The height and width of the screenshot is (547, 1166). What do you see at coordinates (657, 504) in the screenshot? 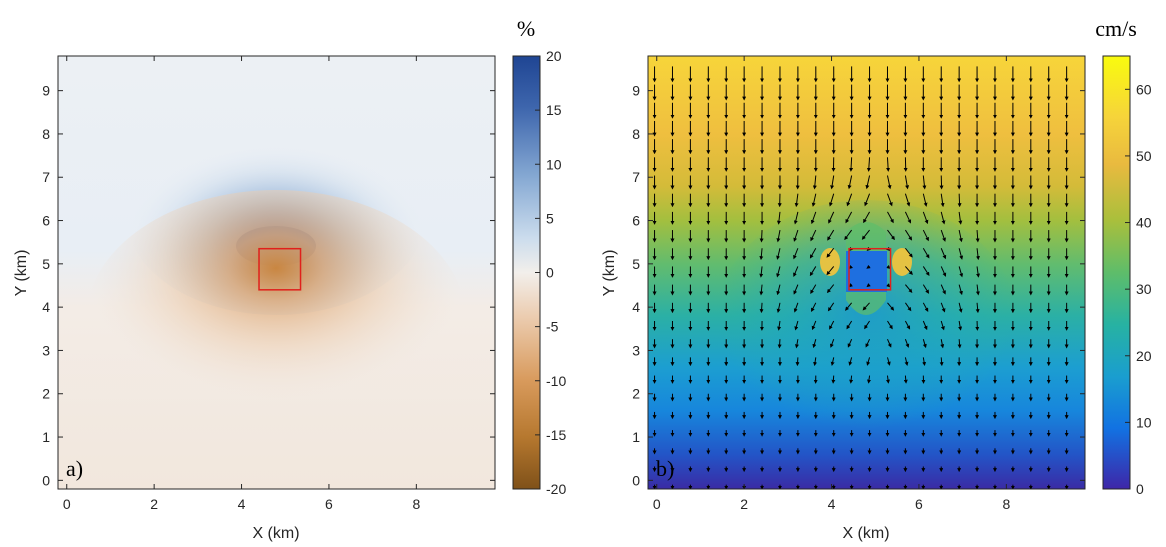
I see `x-tick-label: 0` at bounding box center [657, 504].